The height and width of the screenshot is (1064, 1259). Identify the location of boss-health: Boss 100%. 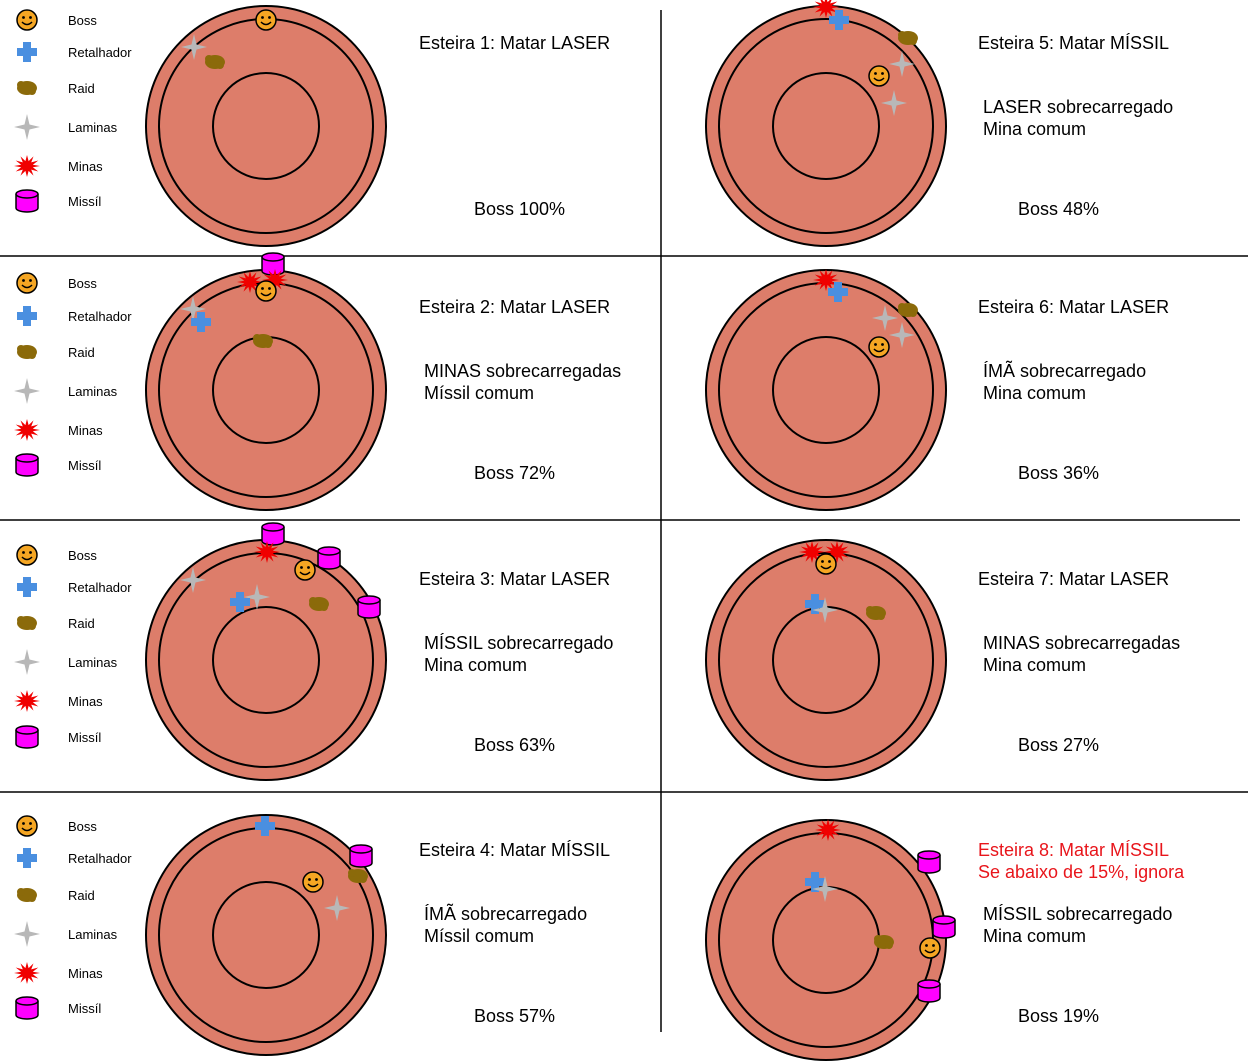
(519, 209).